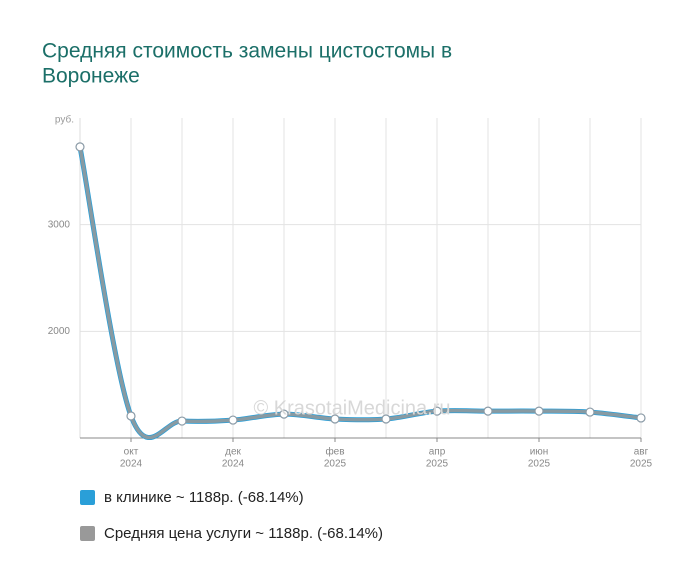 The height and width of the screenshot is (587, 700). What do you see at coordinates (437, 452) in the screenshot?
I see `x-tick-label: апр` at bounding box center [437, 452].